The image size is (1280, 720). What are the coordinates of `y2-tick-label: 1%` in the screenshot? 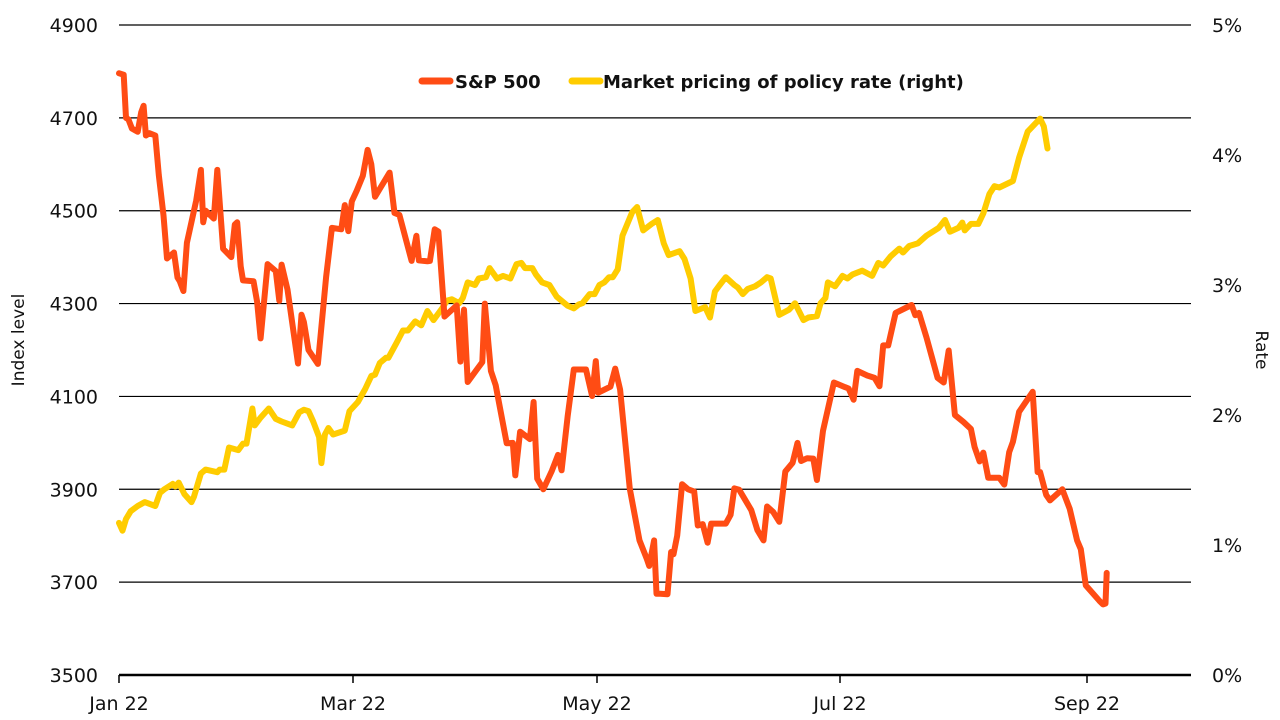 It's located at (1227, 546).